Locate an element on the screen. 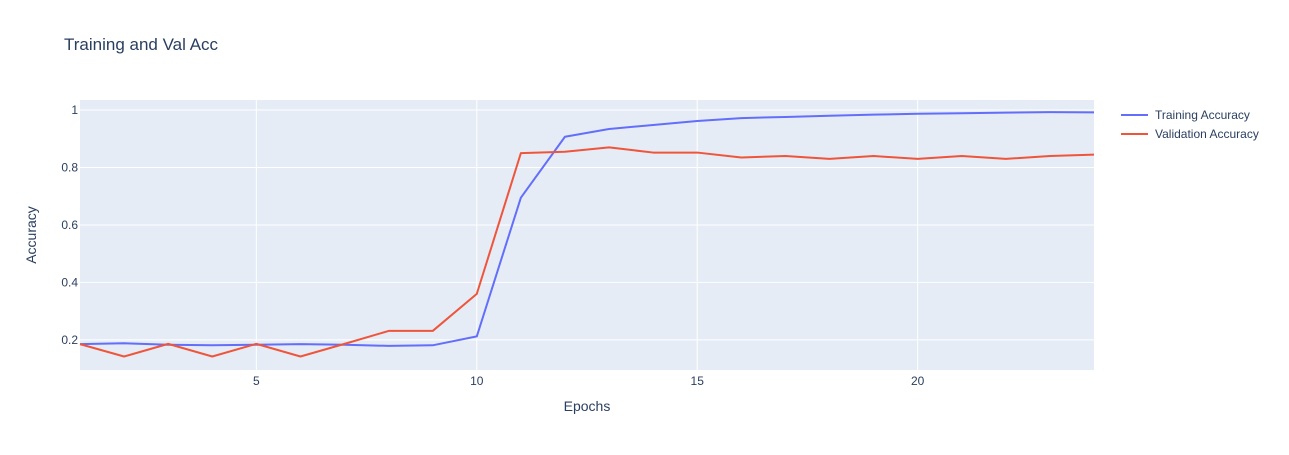 This screenshot has width=1289, height=455. legend-label: Validation Accuracy is located at coordinates (1207, 134).